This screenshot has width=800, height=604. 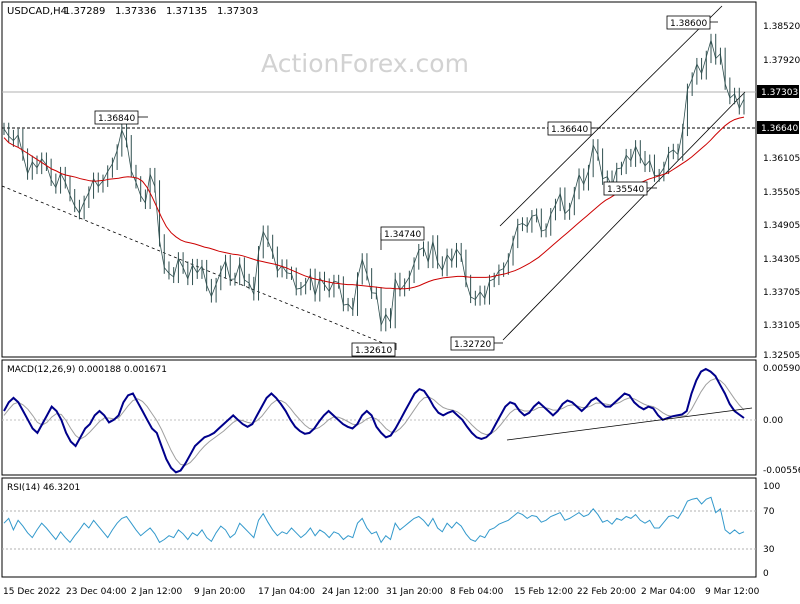 What do you see at coordinates (472, 345) in the screenshot?
I see `callout-text: 1.32720` at bounding box center [472, 345].